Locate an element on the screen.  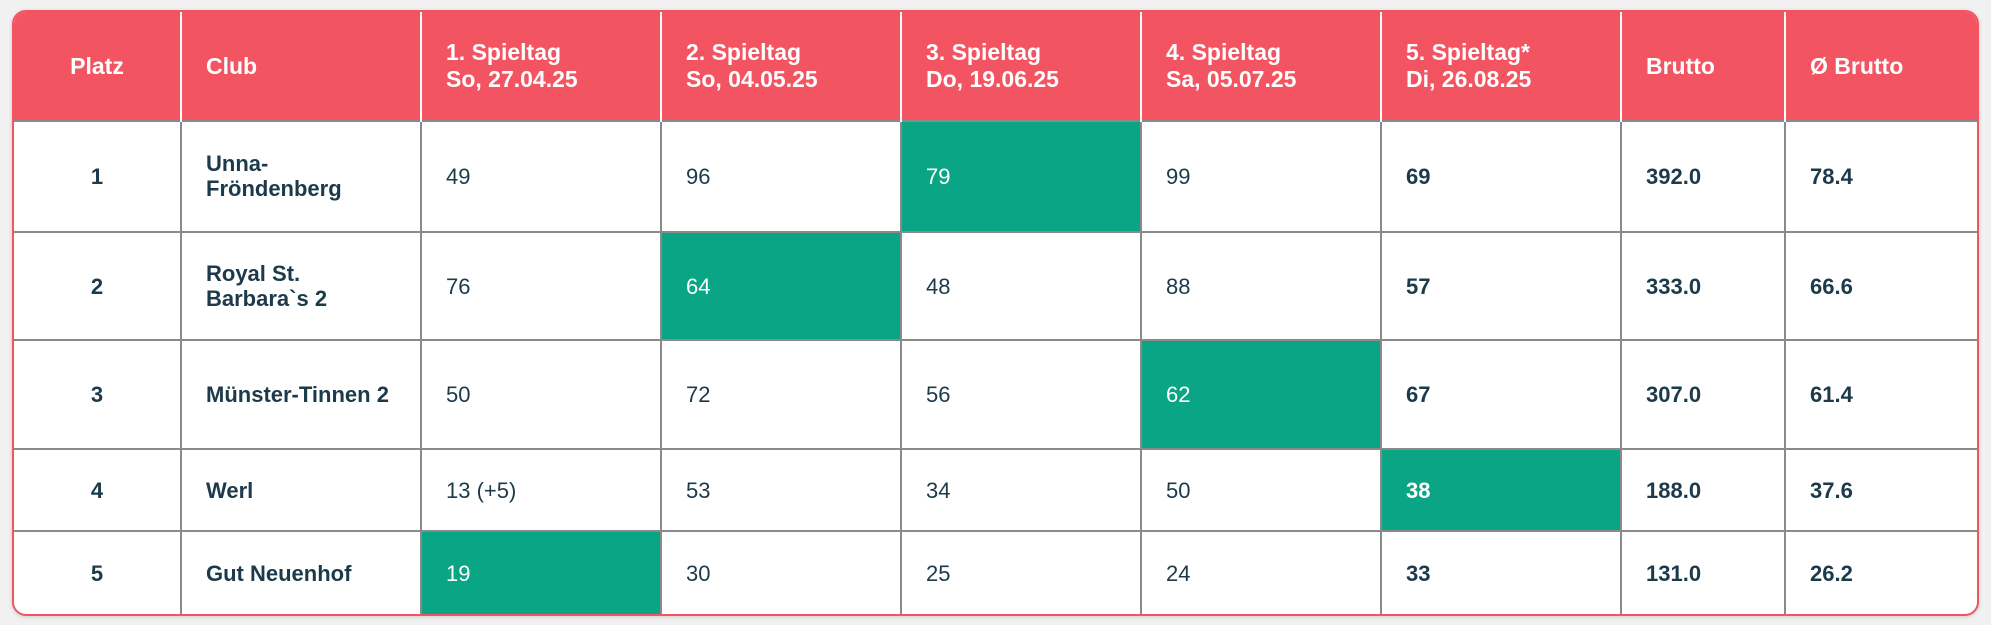
column-header: Brutto is located at coordinates (1702, 66).